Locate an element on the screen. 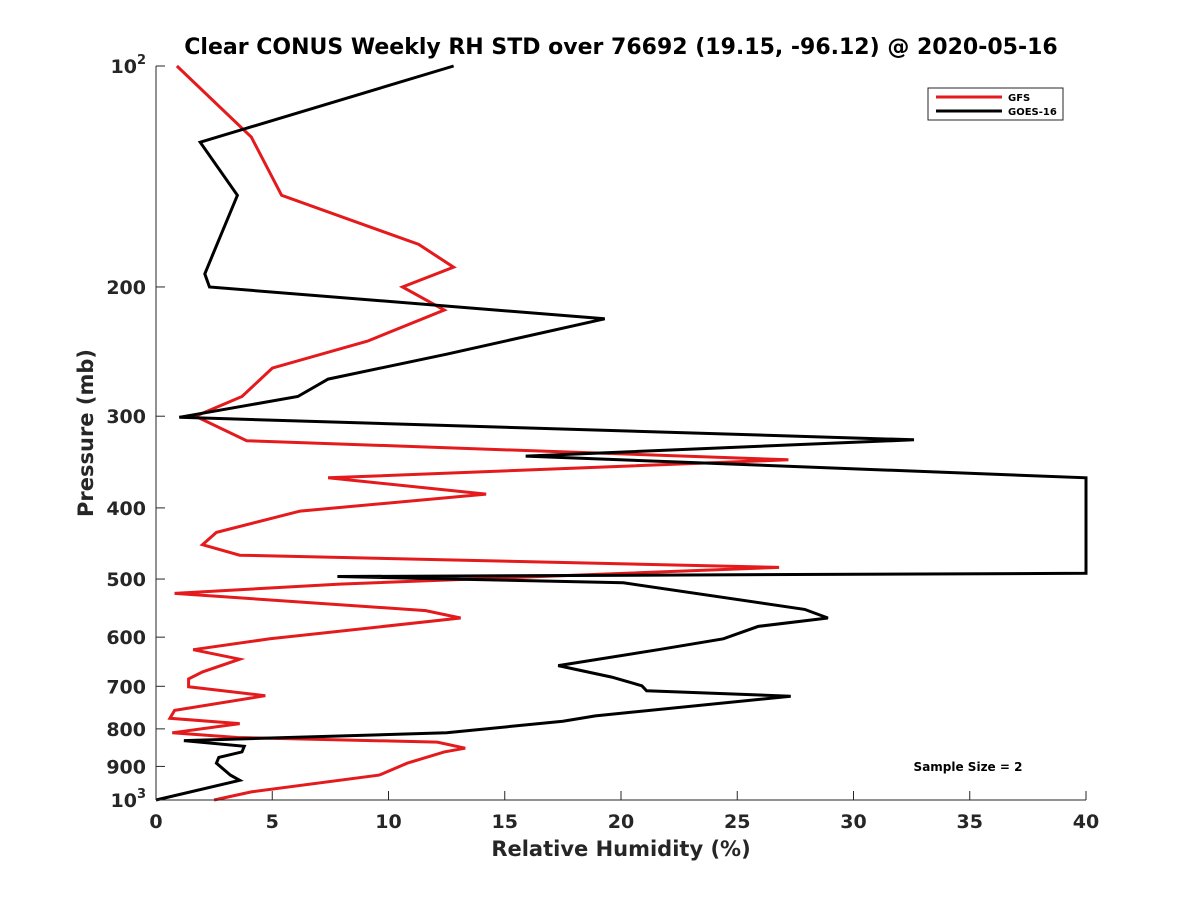 Image resolution: width=1200 pixels, height=900 pixels. y-tick-label: 300 is located at coordinates (126, 417).